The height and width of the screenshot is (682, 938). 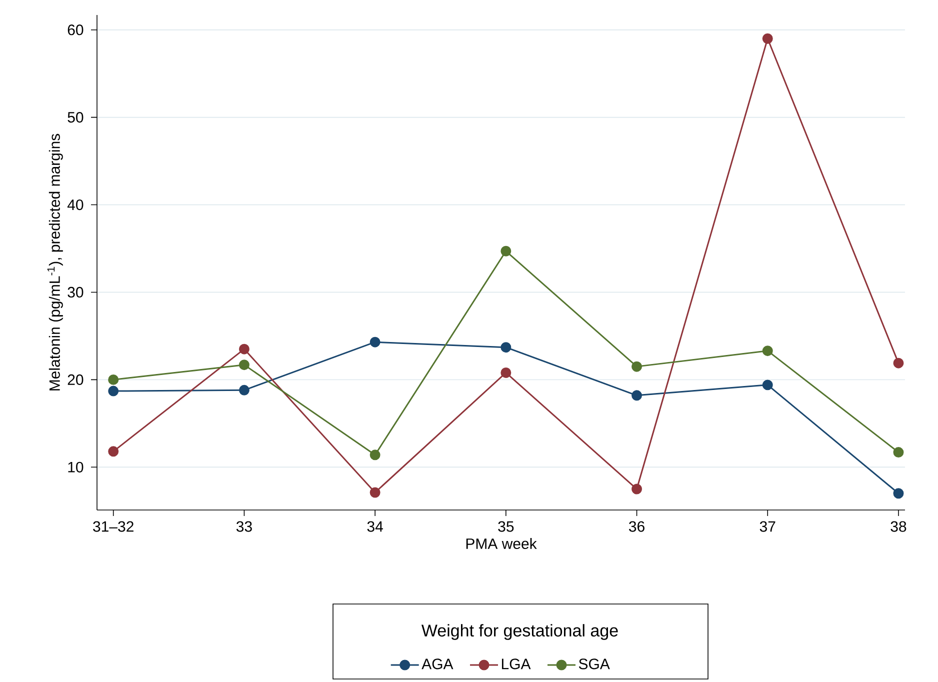 I want to click on x-tick-label: 36, so click(x=636, y=526).